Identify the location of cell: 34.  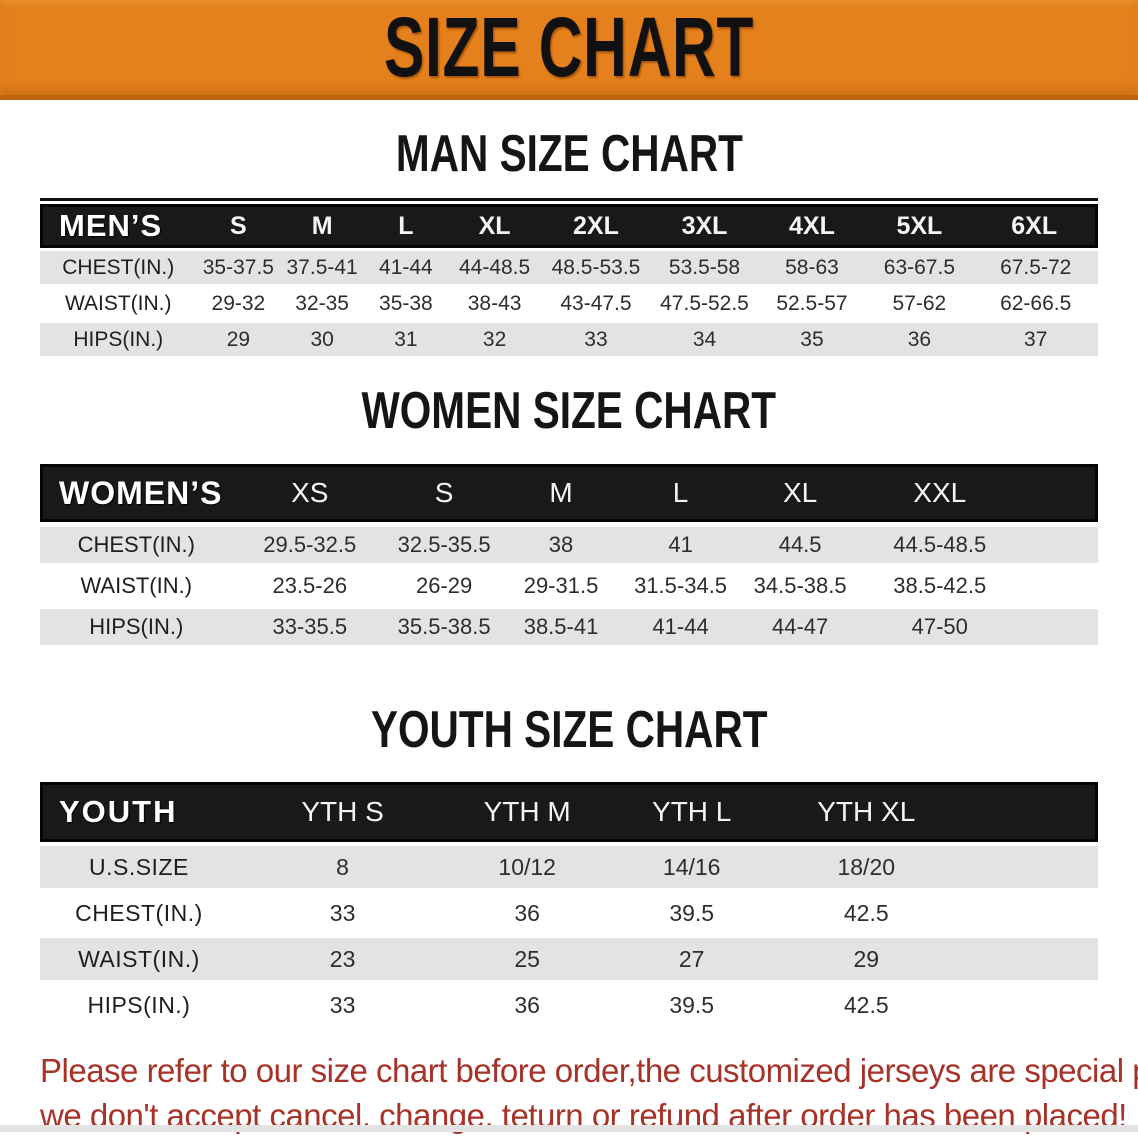
(704, 339).